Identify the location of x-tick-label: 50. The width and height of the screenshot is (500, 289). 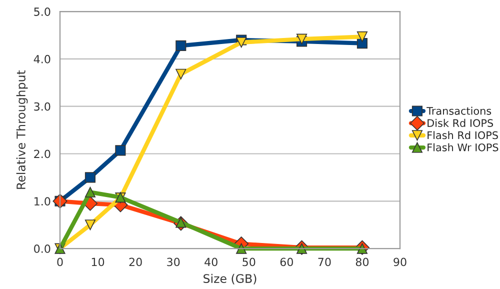
(249, 262).